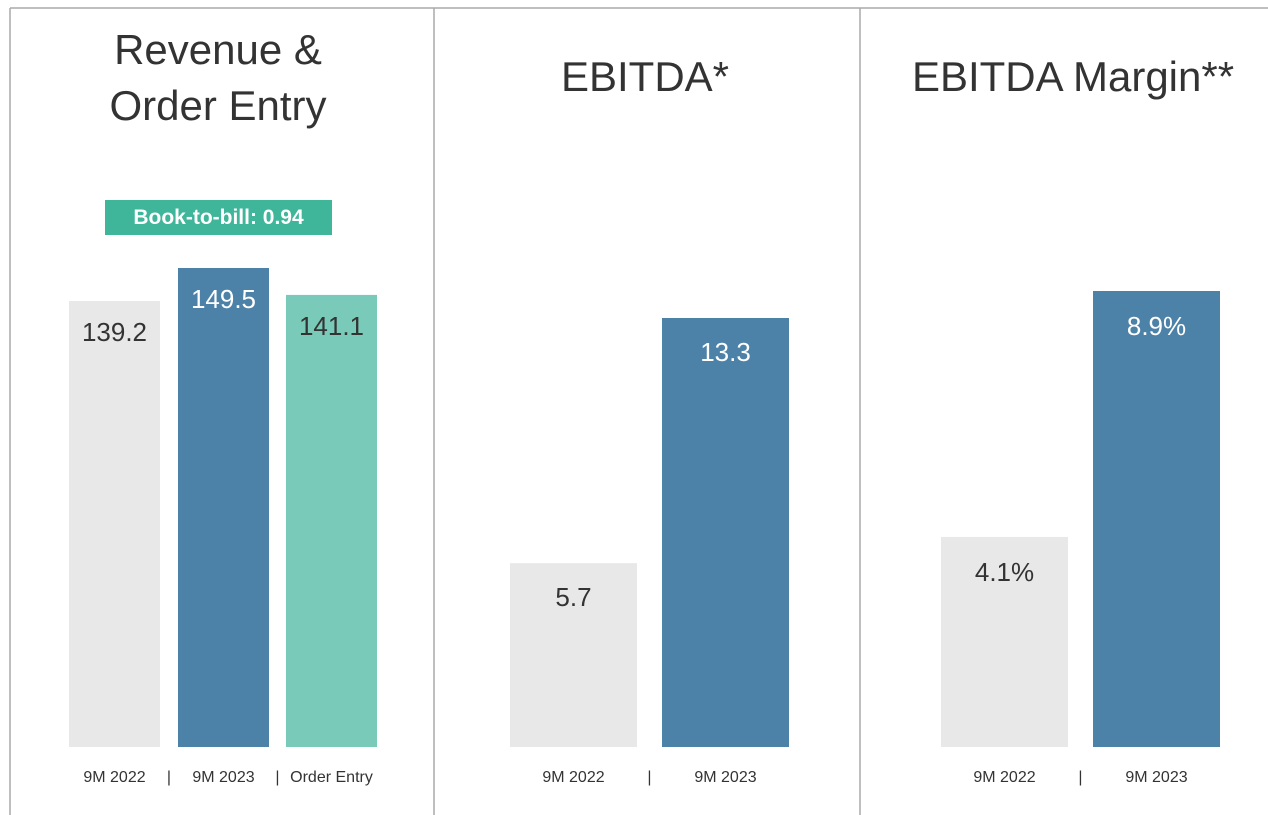  I want to click on data-label: 13.3, so click(725, 352).